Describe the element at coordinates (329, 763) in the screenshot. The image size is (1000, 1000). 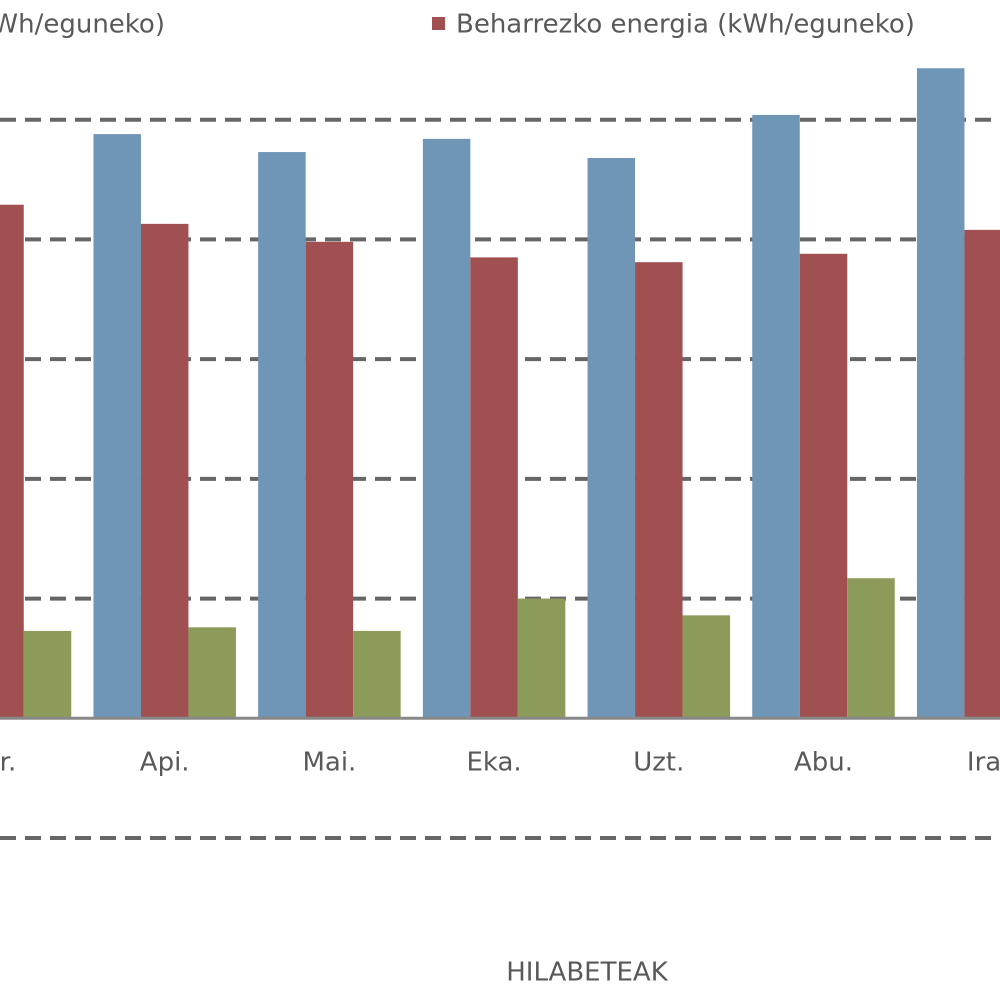
I see `x-tick-label: Mai.` at that location.